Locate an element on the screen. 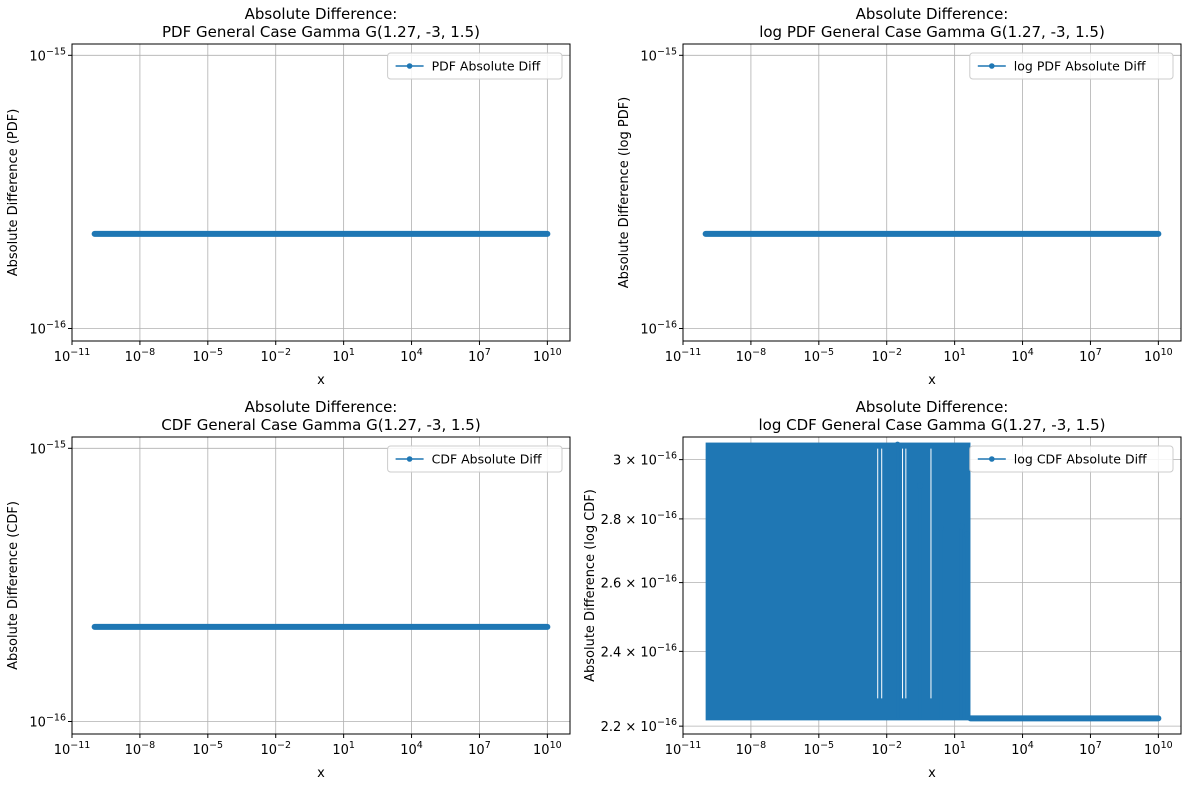 The height and width of the screenshot is (789, 1189). legend: log CDF Absolute Diff is located at coordinates (1071, 459).